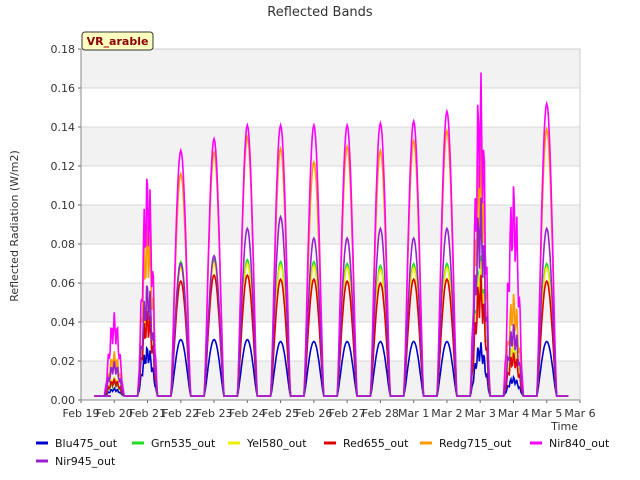 This screenshot has height=480, width=640. Describe the element at coordinates (579, 443) in the screenshot. I see `legend-label: Nir840_out` at that location.